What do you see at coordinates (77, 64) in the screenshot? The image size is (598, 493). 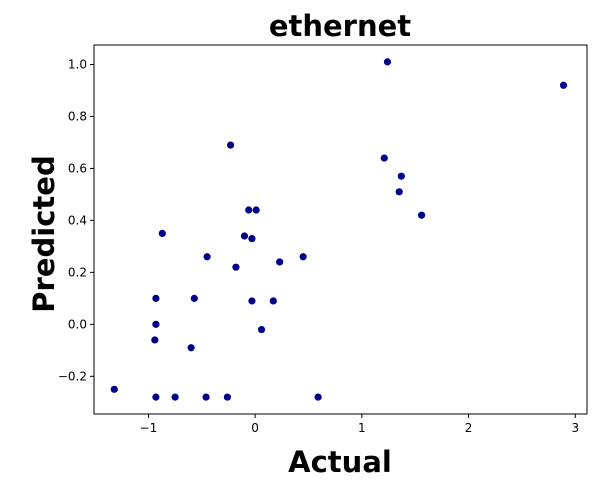 I see `y-tick-label: 1.0` at bounding box center [77, 64].